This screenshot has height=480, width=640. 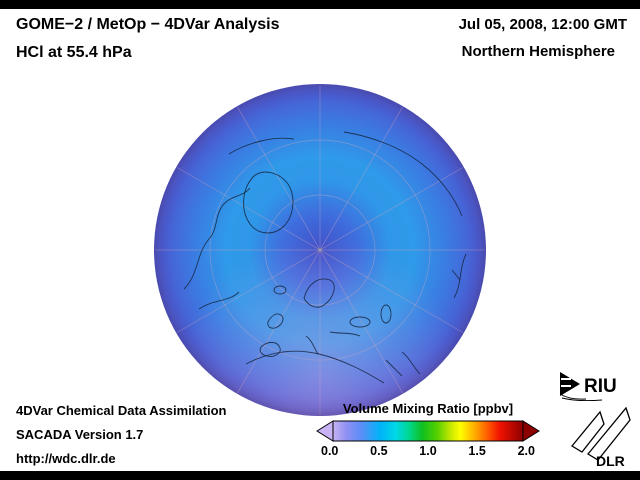 What do you see at coordinates (601, 437) in the screenshot?
I see `dlr-logo: DLR` at bounding box center [601, 437].